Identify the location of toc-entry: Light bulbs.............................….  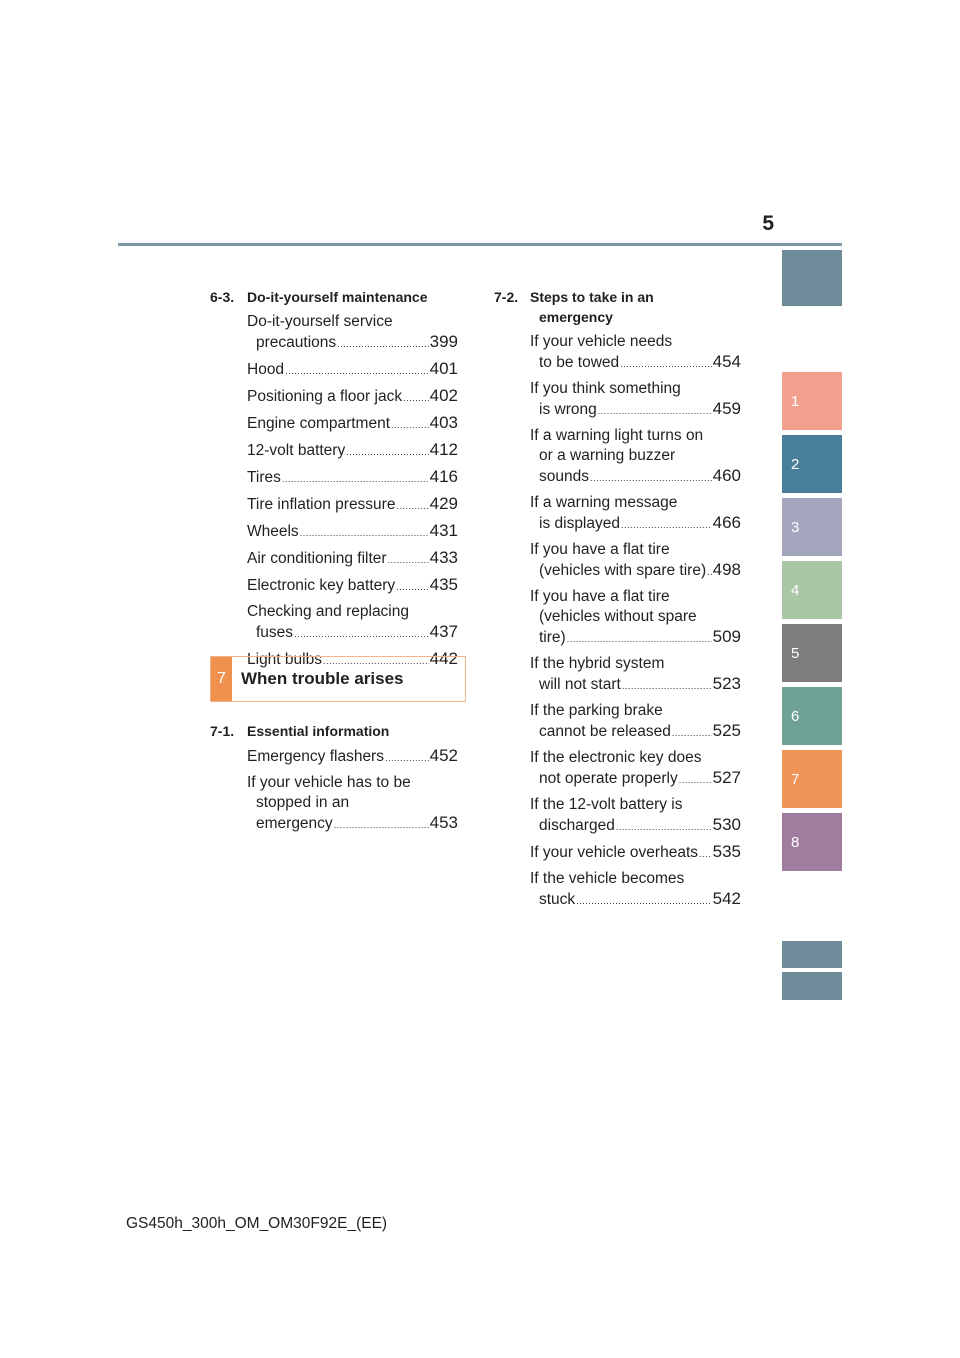
(352, 658).